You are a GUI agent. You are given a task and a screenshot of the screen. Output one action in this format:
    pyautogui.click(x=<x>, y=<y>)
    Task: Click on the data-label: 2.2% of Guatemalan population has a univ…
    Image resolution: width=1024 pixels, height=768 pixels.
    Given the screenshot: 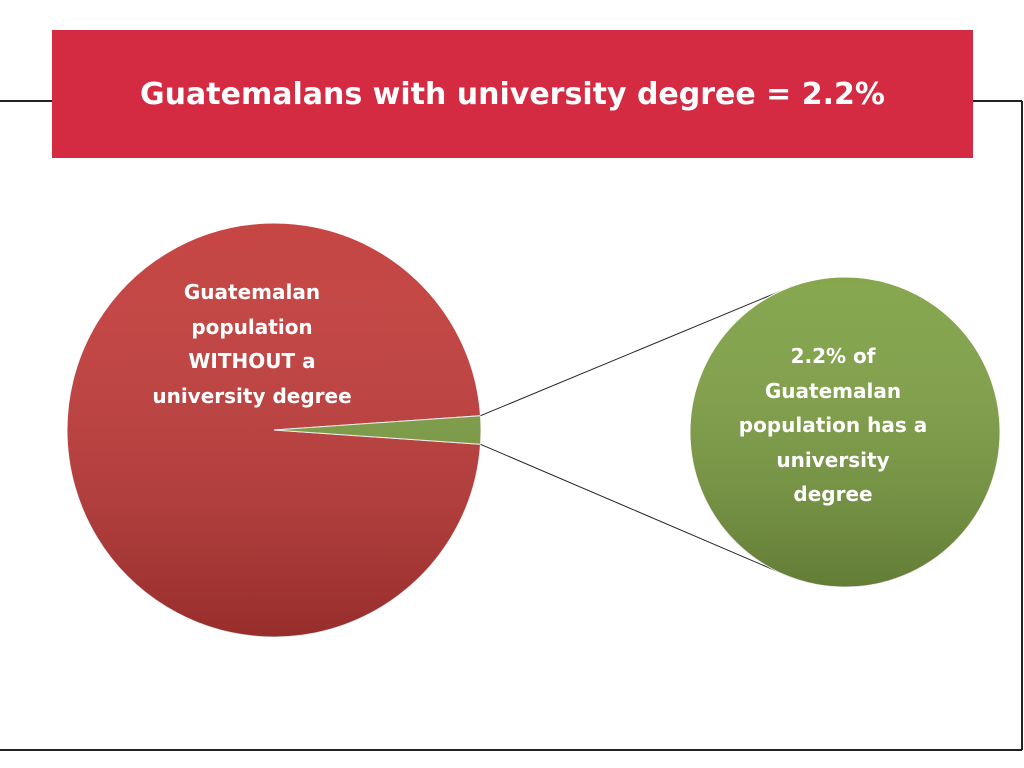 What is the action you would take?
    pyautogui.click(x=833, y=424)
    